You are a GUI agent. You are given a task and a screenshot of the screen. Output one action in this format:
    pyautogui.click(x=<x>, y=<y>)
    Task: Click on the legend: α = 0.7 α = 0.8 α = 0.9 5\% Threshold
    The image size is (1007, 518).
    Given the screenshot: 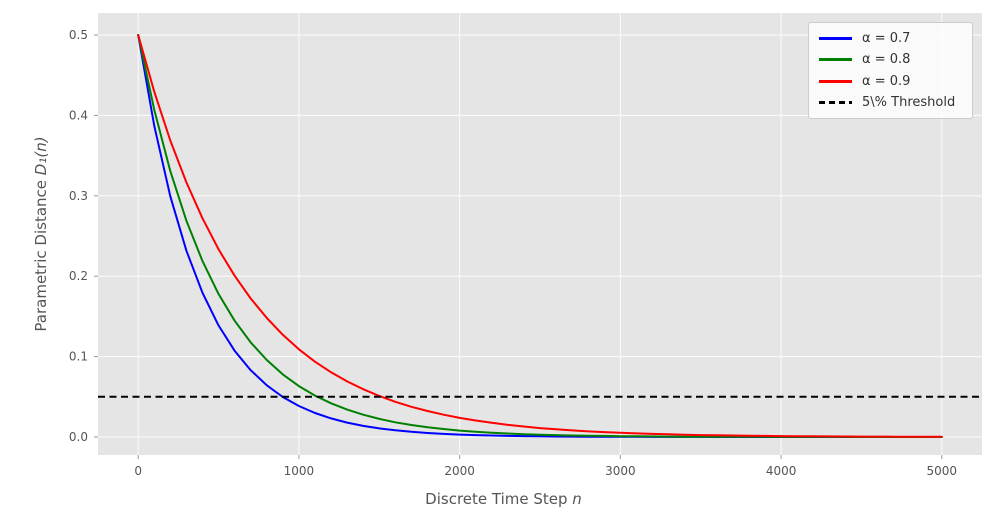 What is the action you would take?
    pyautogui.click(x=890, y=70)
    